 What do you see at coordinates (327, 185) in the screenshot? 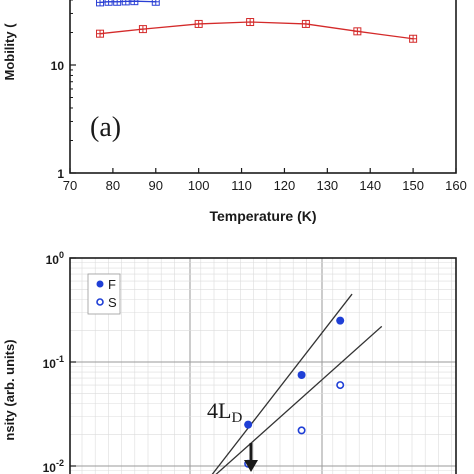
I see `panel-a-x-tick-label: 130` at bounding box center [327, 185].